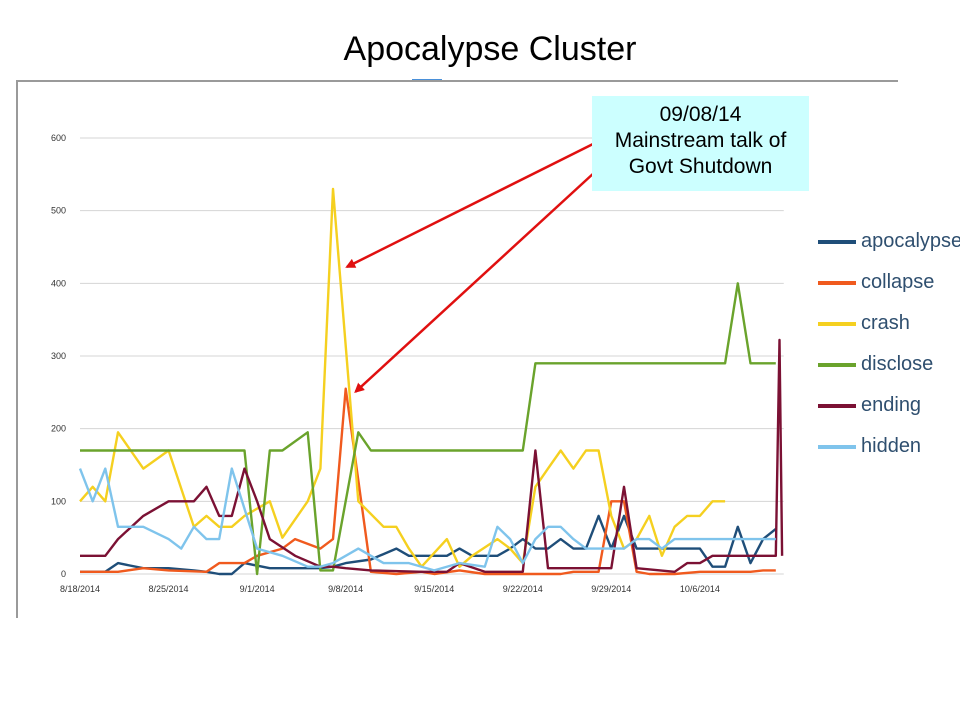 The width and height of the screenshot is (960, 720). What do you see at coordinates (490, 49) in the screenshot?
I see `chart-title: Apocalypse Cluster` at bounding box center [490, 49].